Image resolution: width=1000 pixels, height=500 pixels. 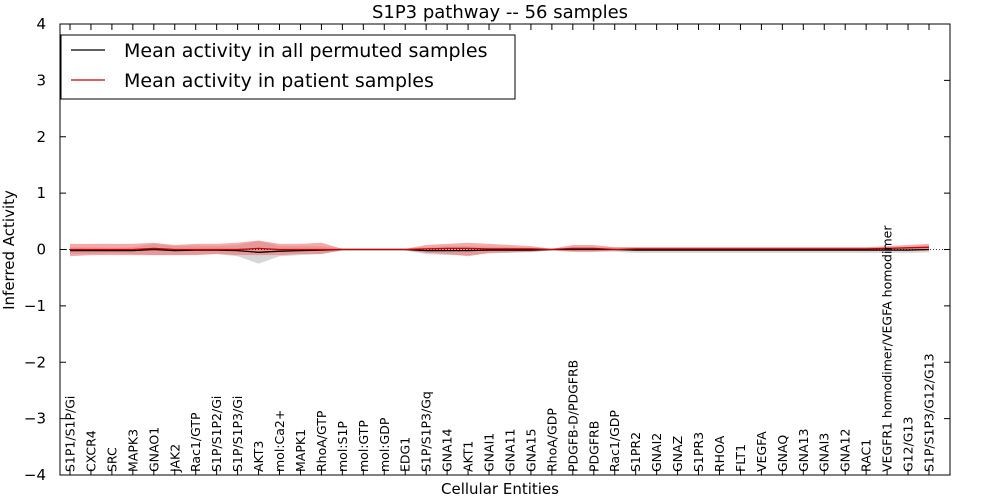 I want to click on x-category-label: SRC, so click(x=111, y=459).